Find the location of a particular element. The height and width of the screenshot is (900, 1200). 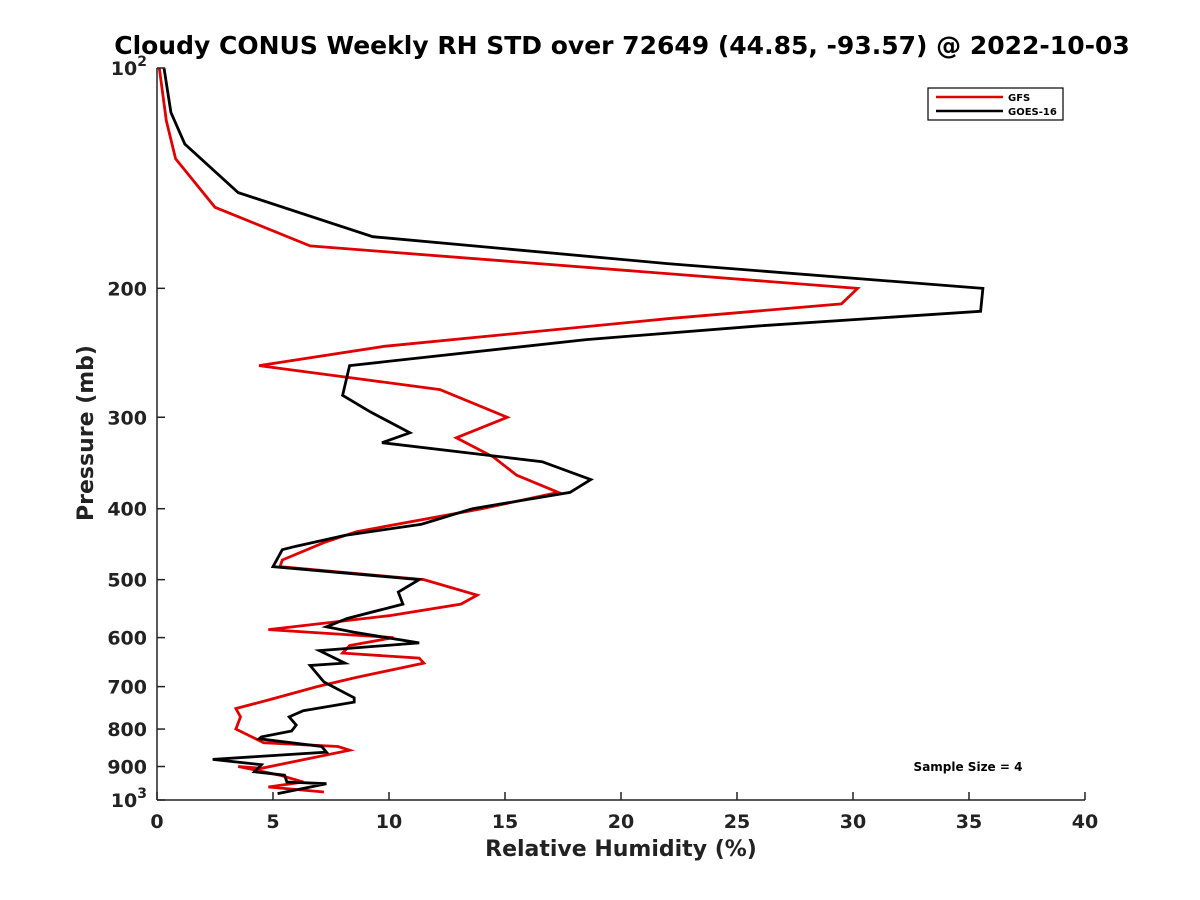

x-tick-label: 35 is located at coordinates (969, 822).